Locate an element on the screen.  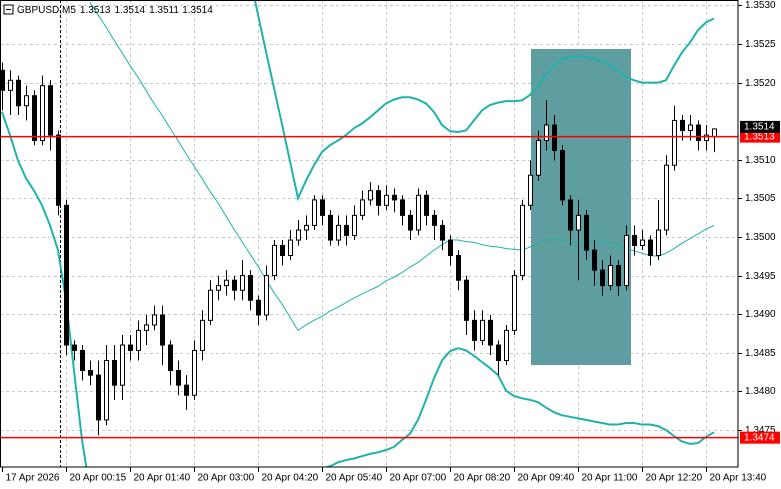
y-tick-label: 1.3530 is located at coordinates (760, 5).